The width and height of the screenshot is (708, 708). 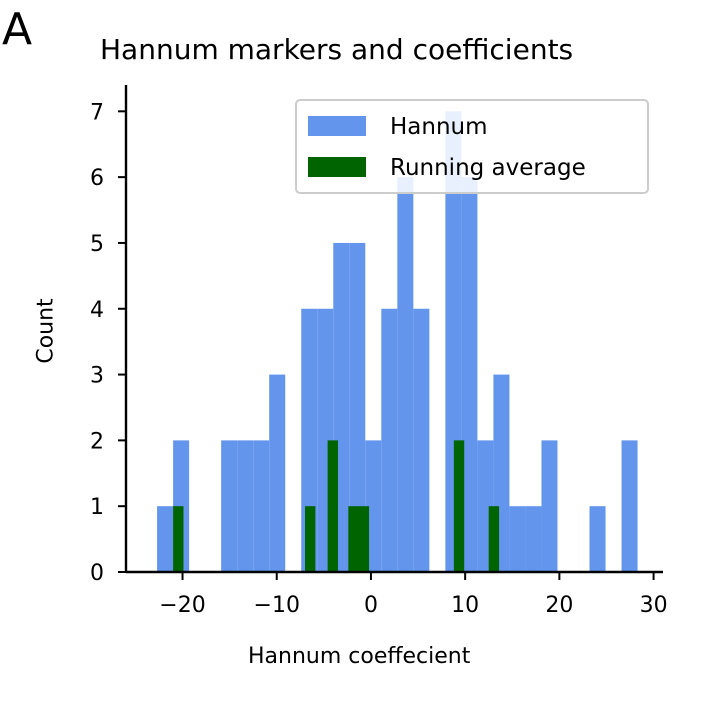 I want to click on y-tick-label-0: 0, so click(x=97, y=573).